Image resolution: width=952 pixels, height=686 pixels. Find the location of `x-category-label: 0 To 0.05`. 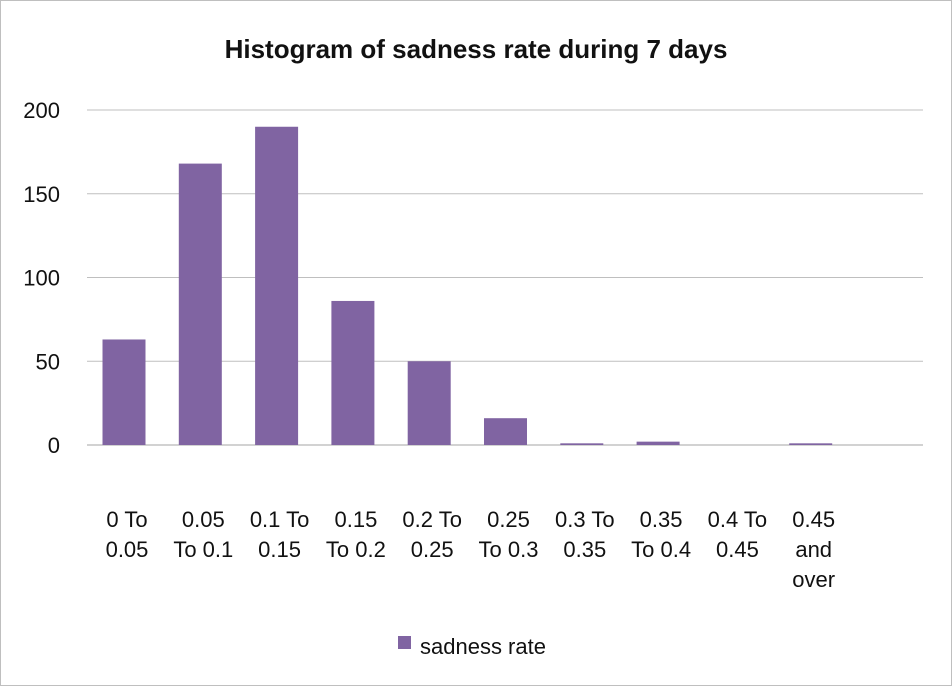

x-category-label: 0 To 0.05 is located at coordinates (127, 534).